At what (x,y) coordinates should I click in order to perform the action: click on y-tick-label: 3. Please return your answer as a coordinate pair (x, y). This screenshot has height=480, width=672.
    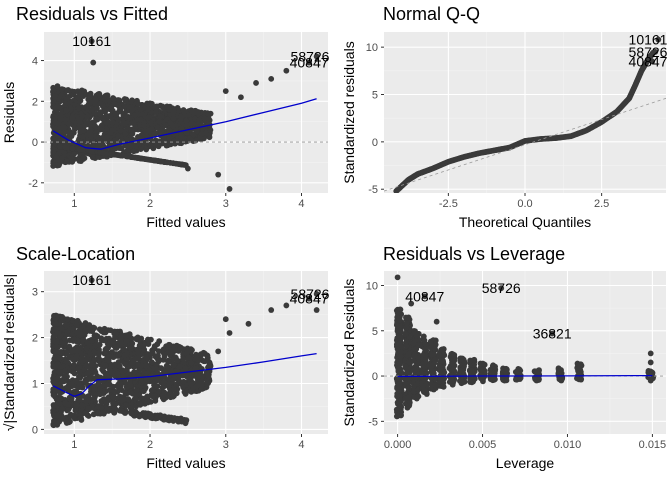
    Looking at the image, I should click on (35, 293).